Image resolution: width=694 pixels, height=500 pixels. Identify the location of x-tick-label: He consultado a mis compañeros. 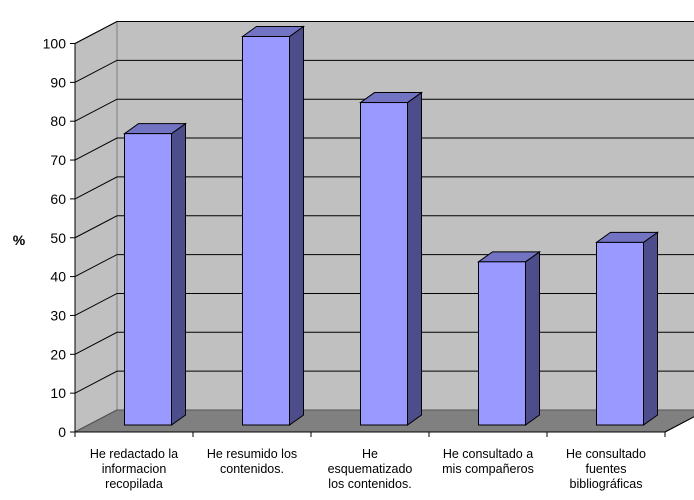
(488, 461).